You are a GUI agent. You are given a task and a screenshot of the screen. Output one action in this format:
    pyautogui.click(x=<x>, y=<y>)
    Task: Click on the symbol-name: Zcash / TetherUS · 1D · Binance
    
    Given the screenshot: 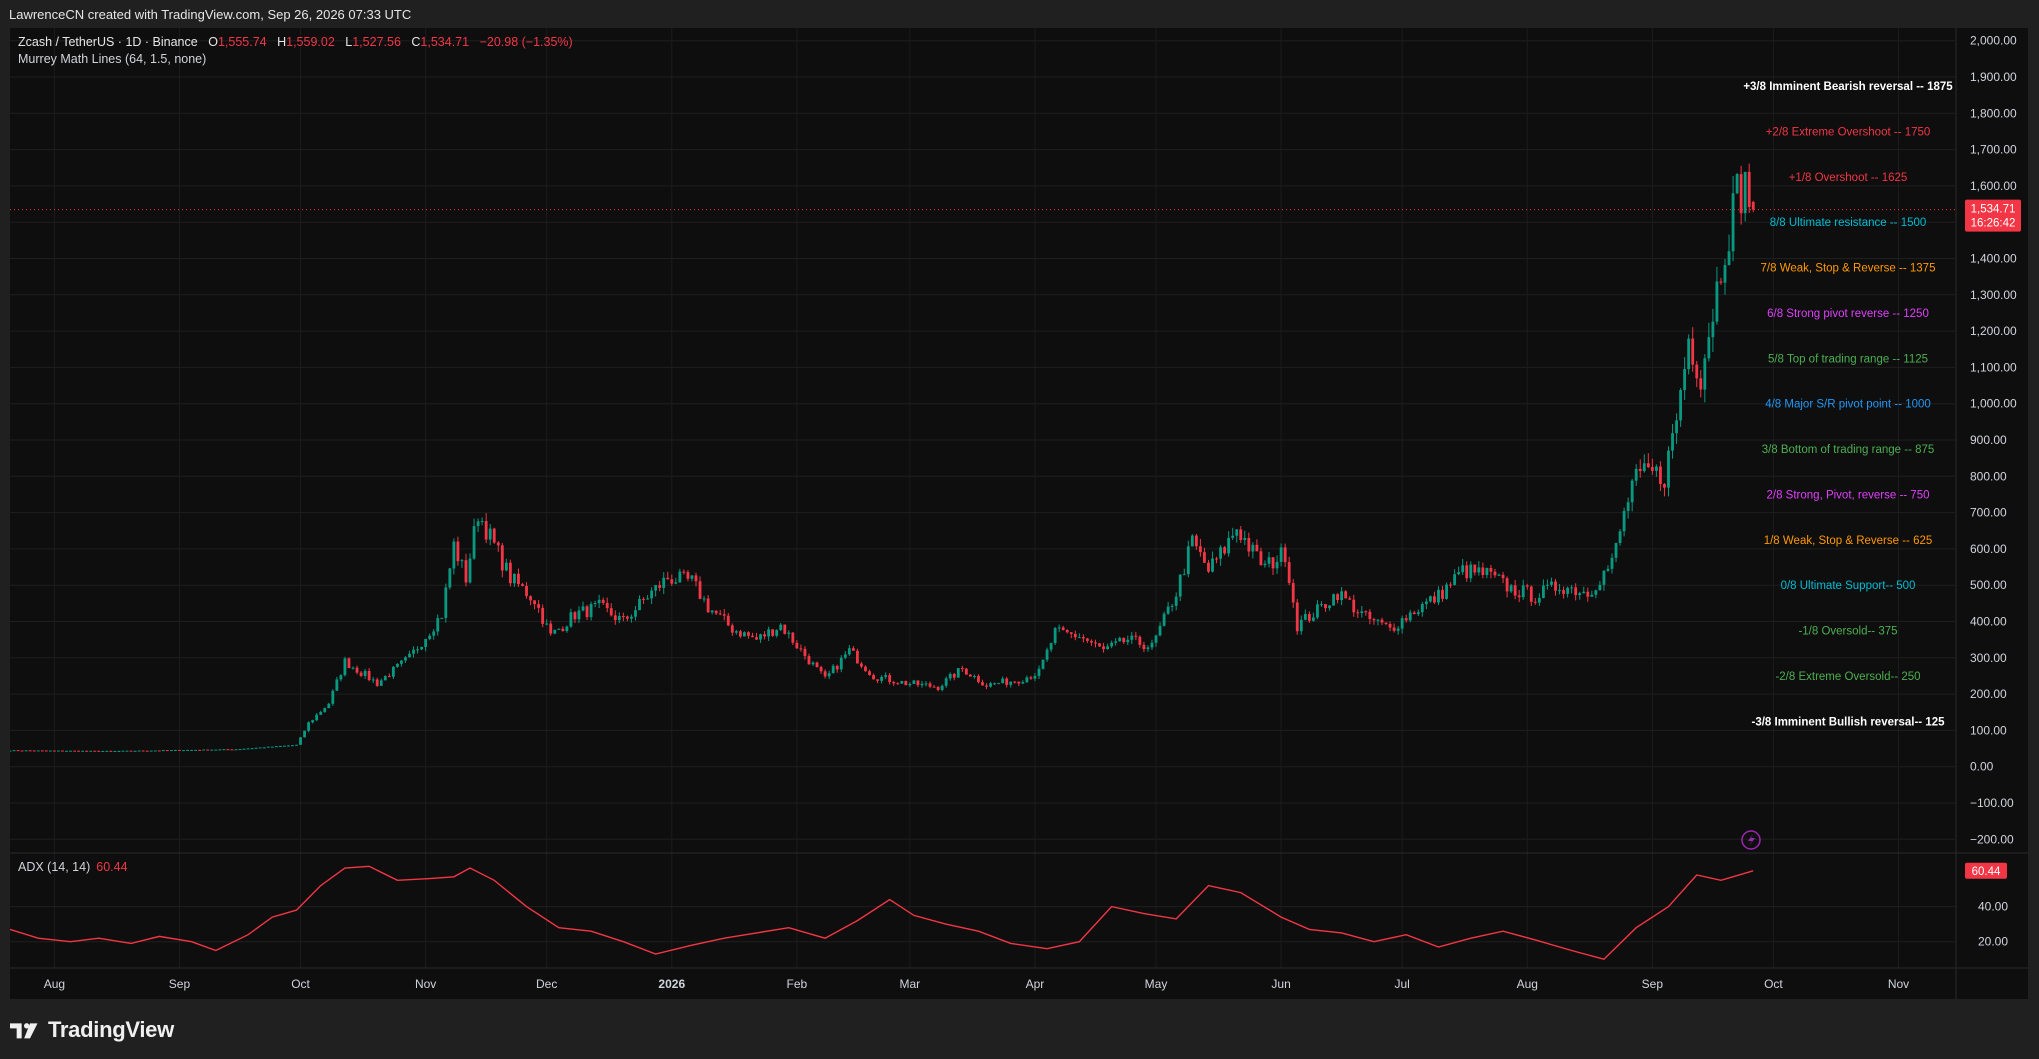 What is the action you would take?
    pyautogui.click(x=108, y=42)
    